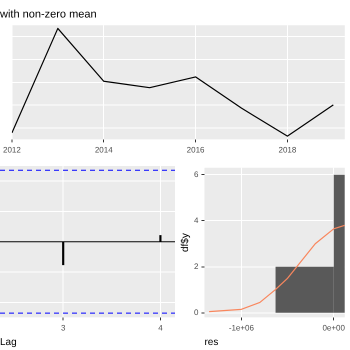  Describe the element at coordinates (48, 14) in the screenshot. I see `chart-title: with non-zero mean` at that location.